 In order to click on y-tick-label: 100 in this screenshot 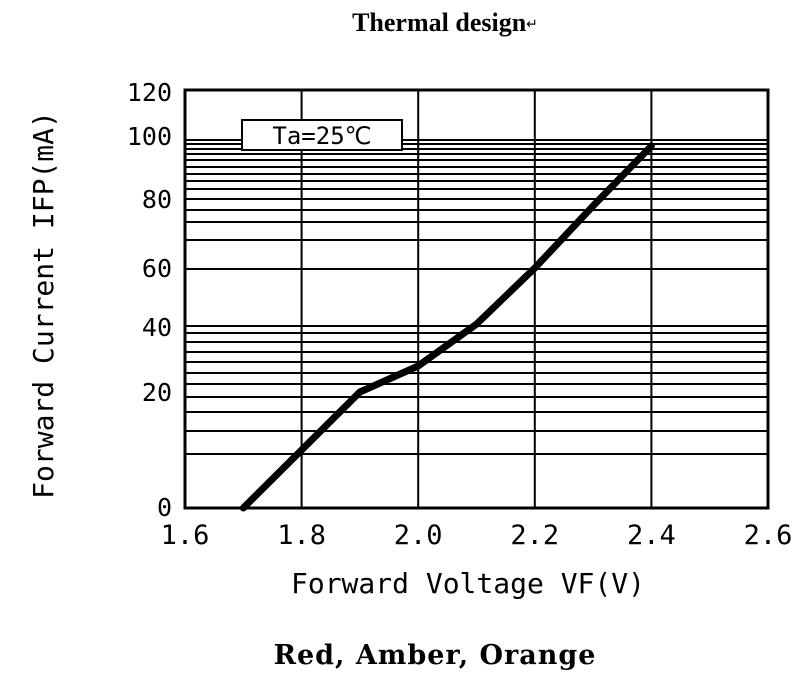, I will do `click(149, 136)`.